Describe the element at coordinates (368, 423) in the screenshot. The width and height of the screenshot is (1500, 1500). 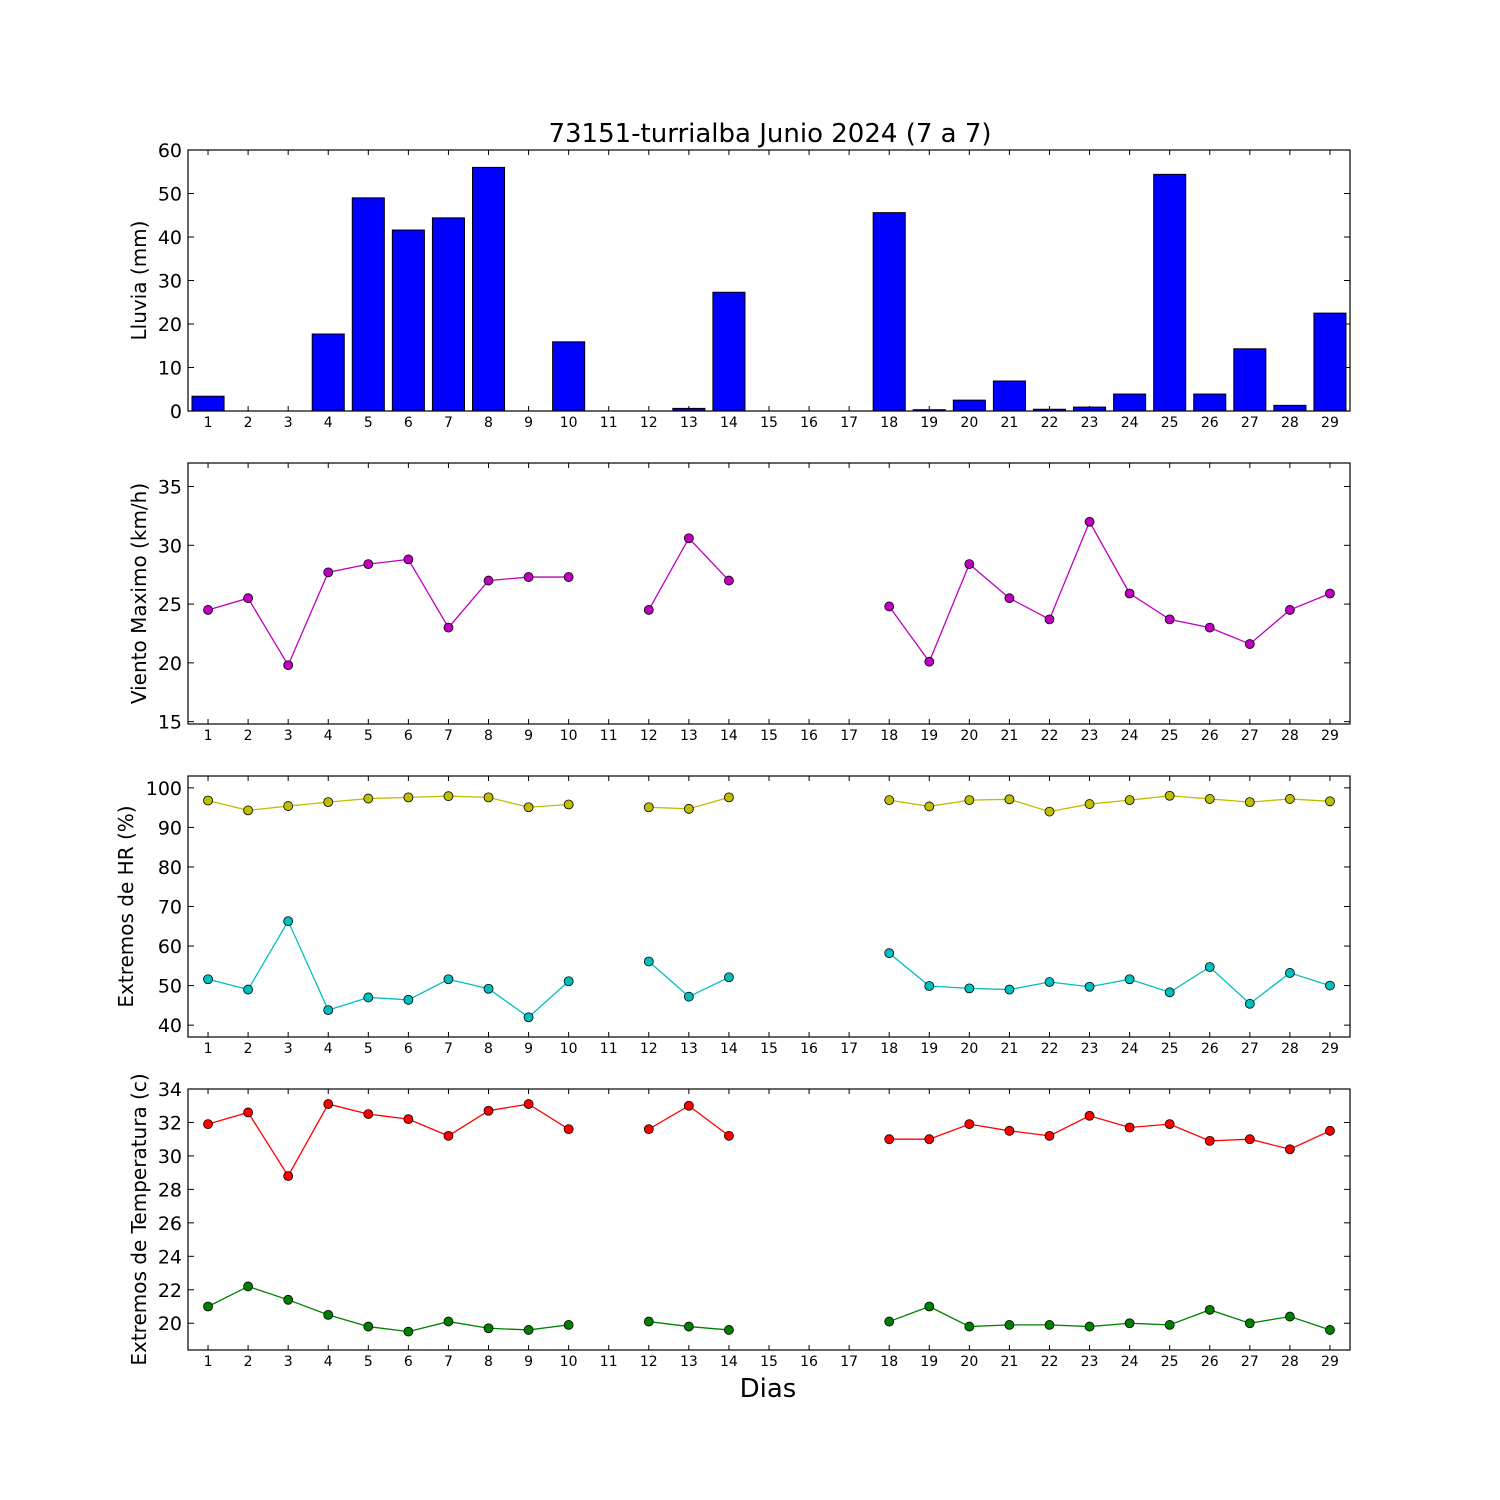
I see `x-tick-label: 5` at that location.